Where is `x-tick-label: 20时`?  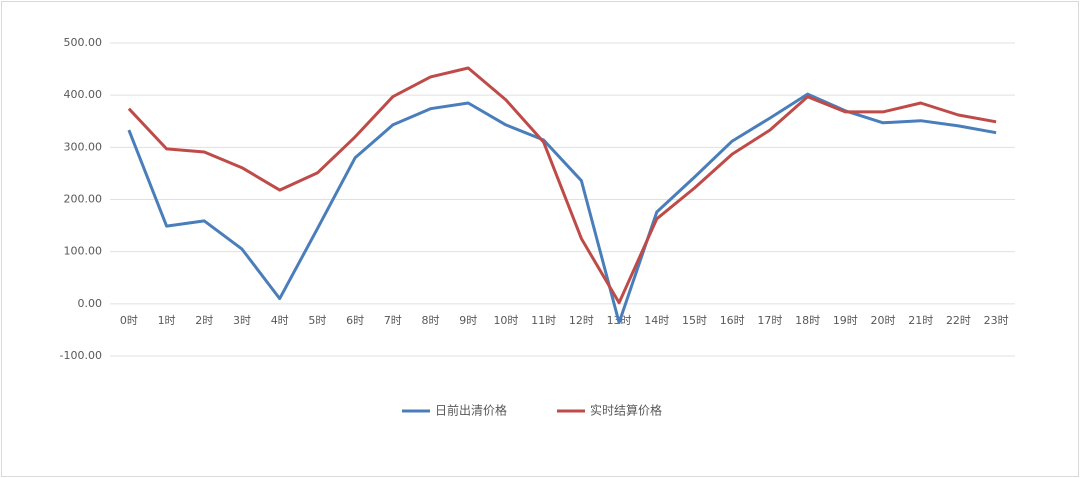 x-tick-label: 20时 is located at coordinates (883, 320).